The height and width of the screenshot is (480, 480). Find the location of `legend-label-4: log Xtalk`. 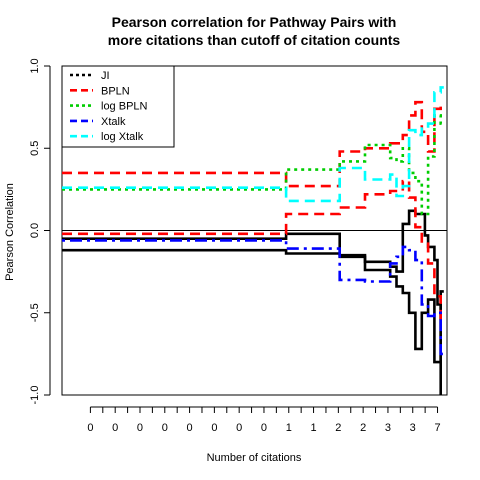

legend-label-4: log Xtalk is located at coordinates (122, 137).